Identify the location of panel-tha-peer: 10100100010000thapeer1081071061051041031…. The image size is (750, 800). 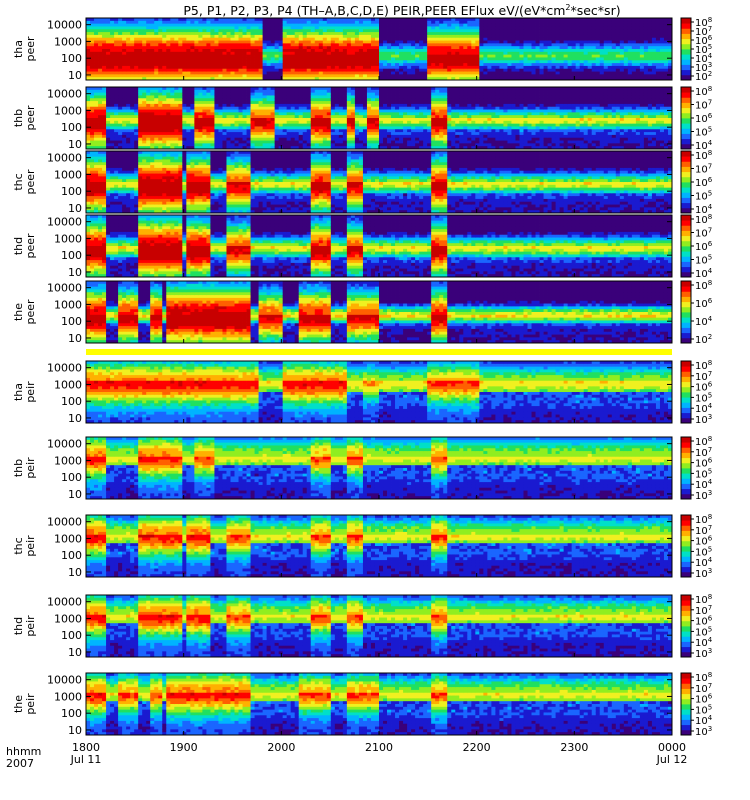
(362, 49).